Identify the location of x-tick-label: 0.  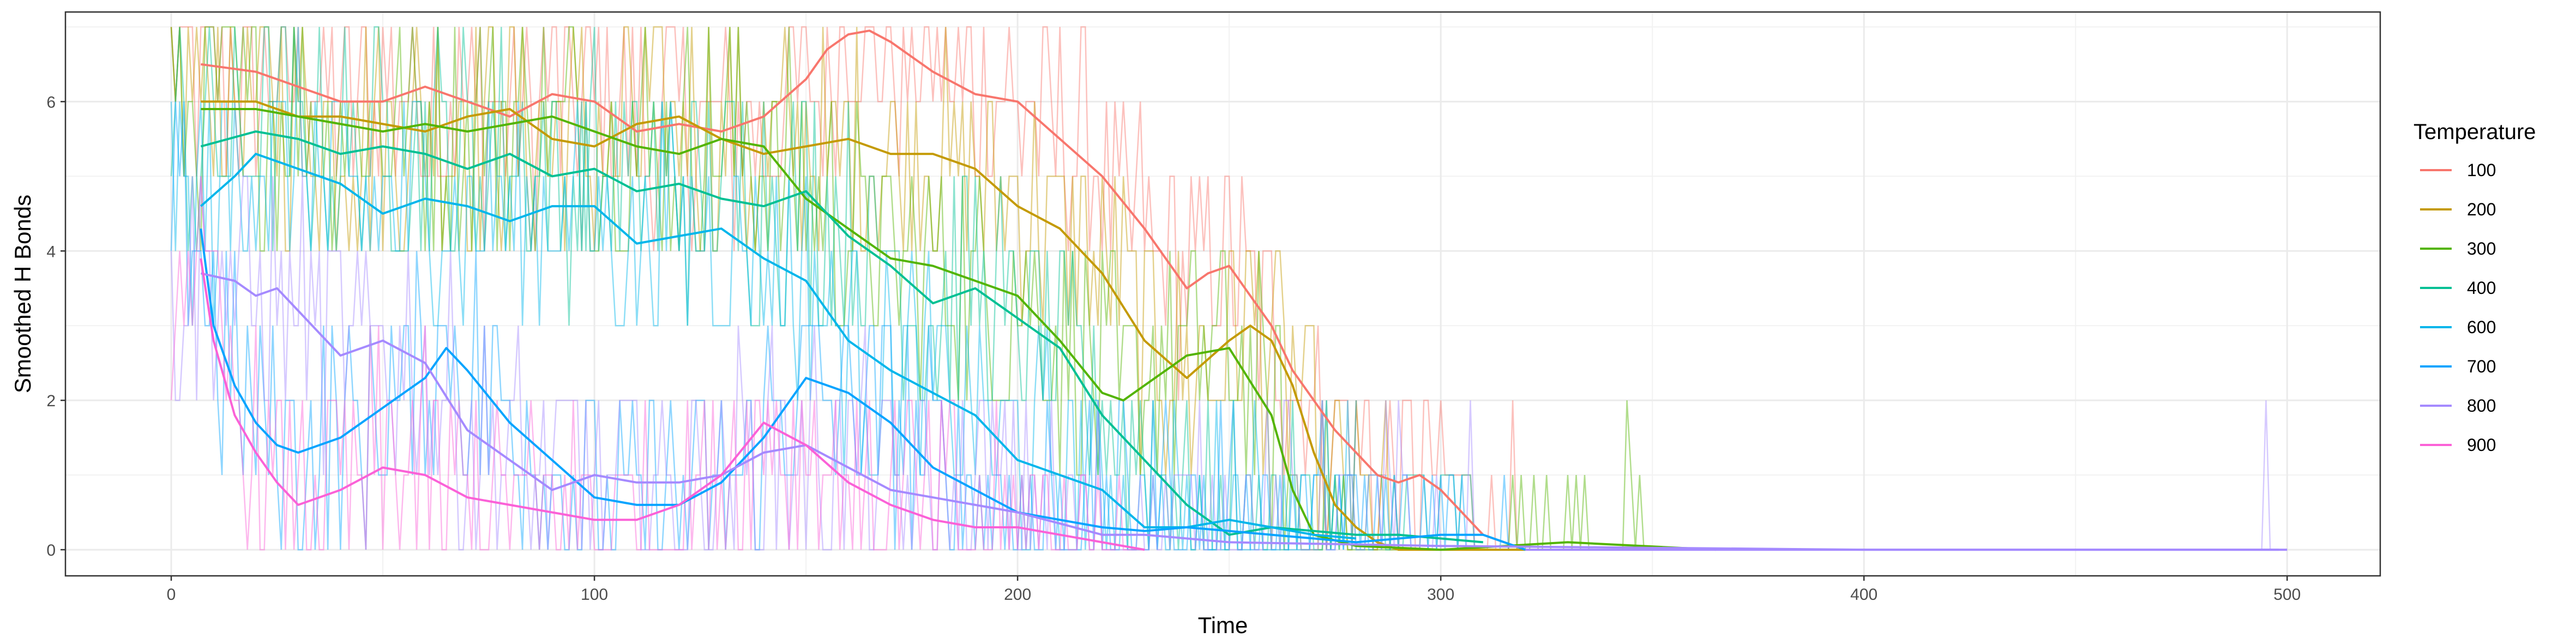
(171, 595).